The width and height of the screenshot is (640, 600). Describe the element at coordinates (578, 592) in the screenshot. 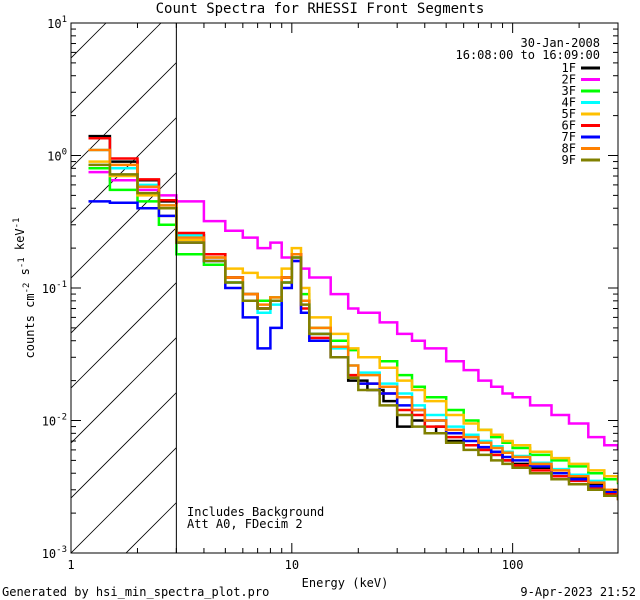

I see `timestamp-footer: 9-Apr-2023 21:52` at that location.